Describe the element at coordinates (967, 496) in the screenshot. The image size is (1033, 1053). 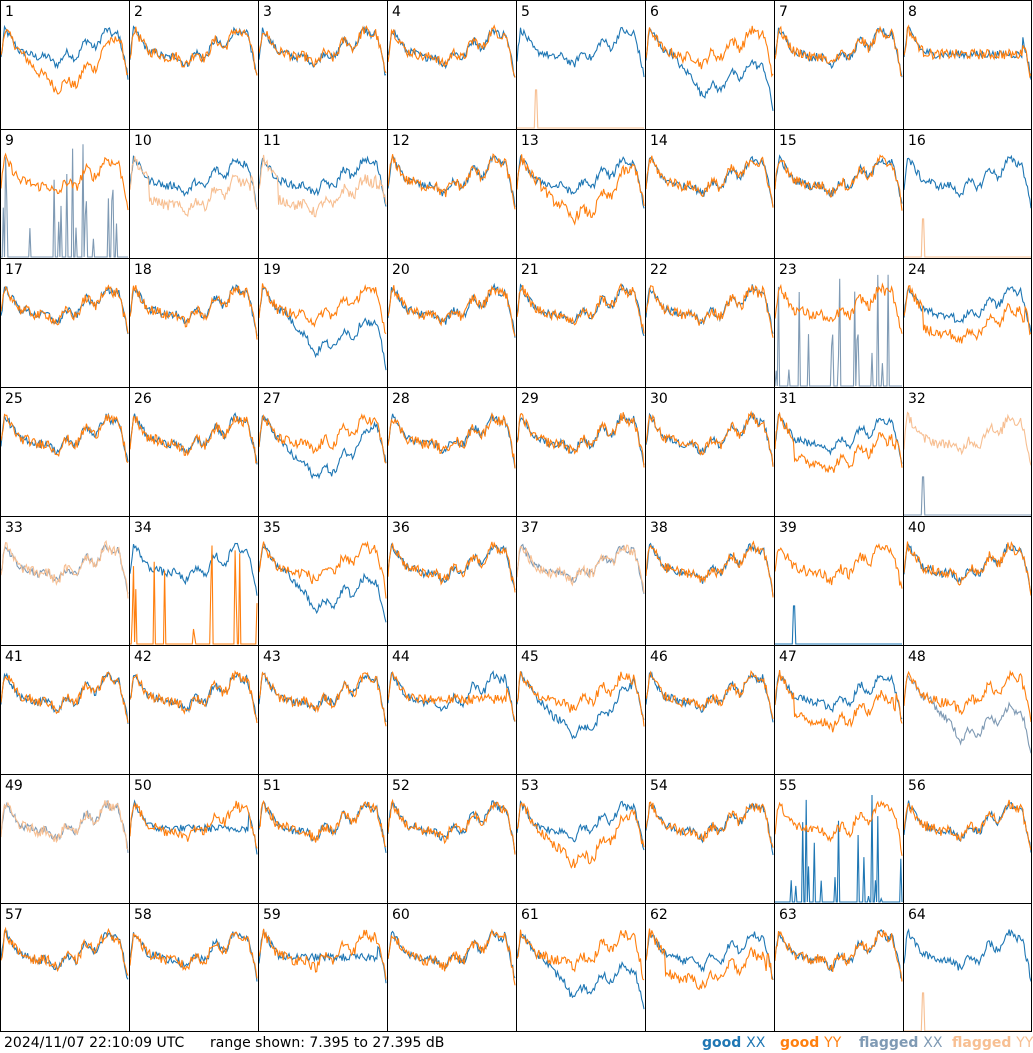
I see `panel-32-xx-series` at that location.